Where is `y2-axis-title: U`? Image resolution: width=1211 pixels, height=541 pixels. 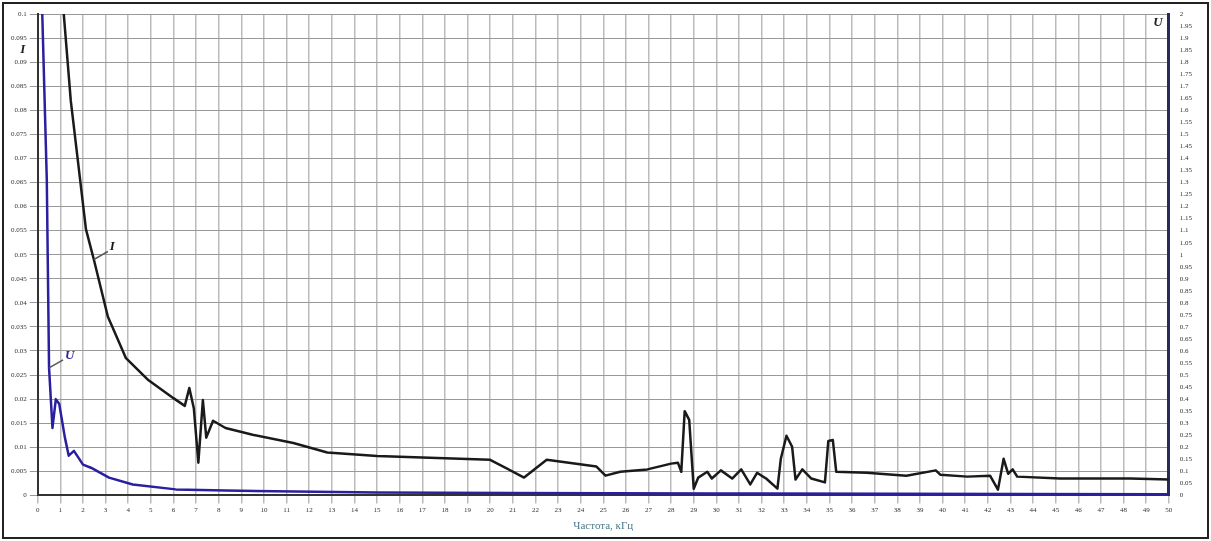
y2-axis-title: U is located at coordinates (1158, 21).